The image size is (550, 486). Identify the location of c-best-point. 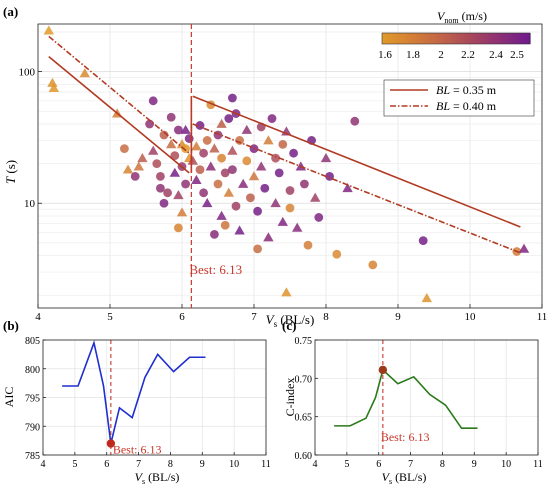
(383, 370).